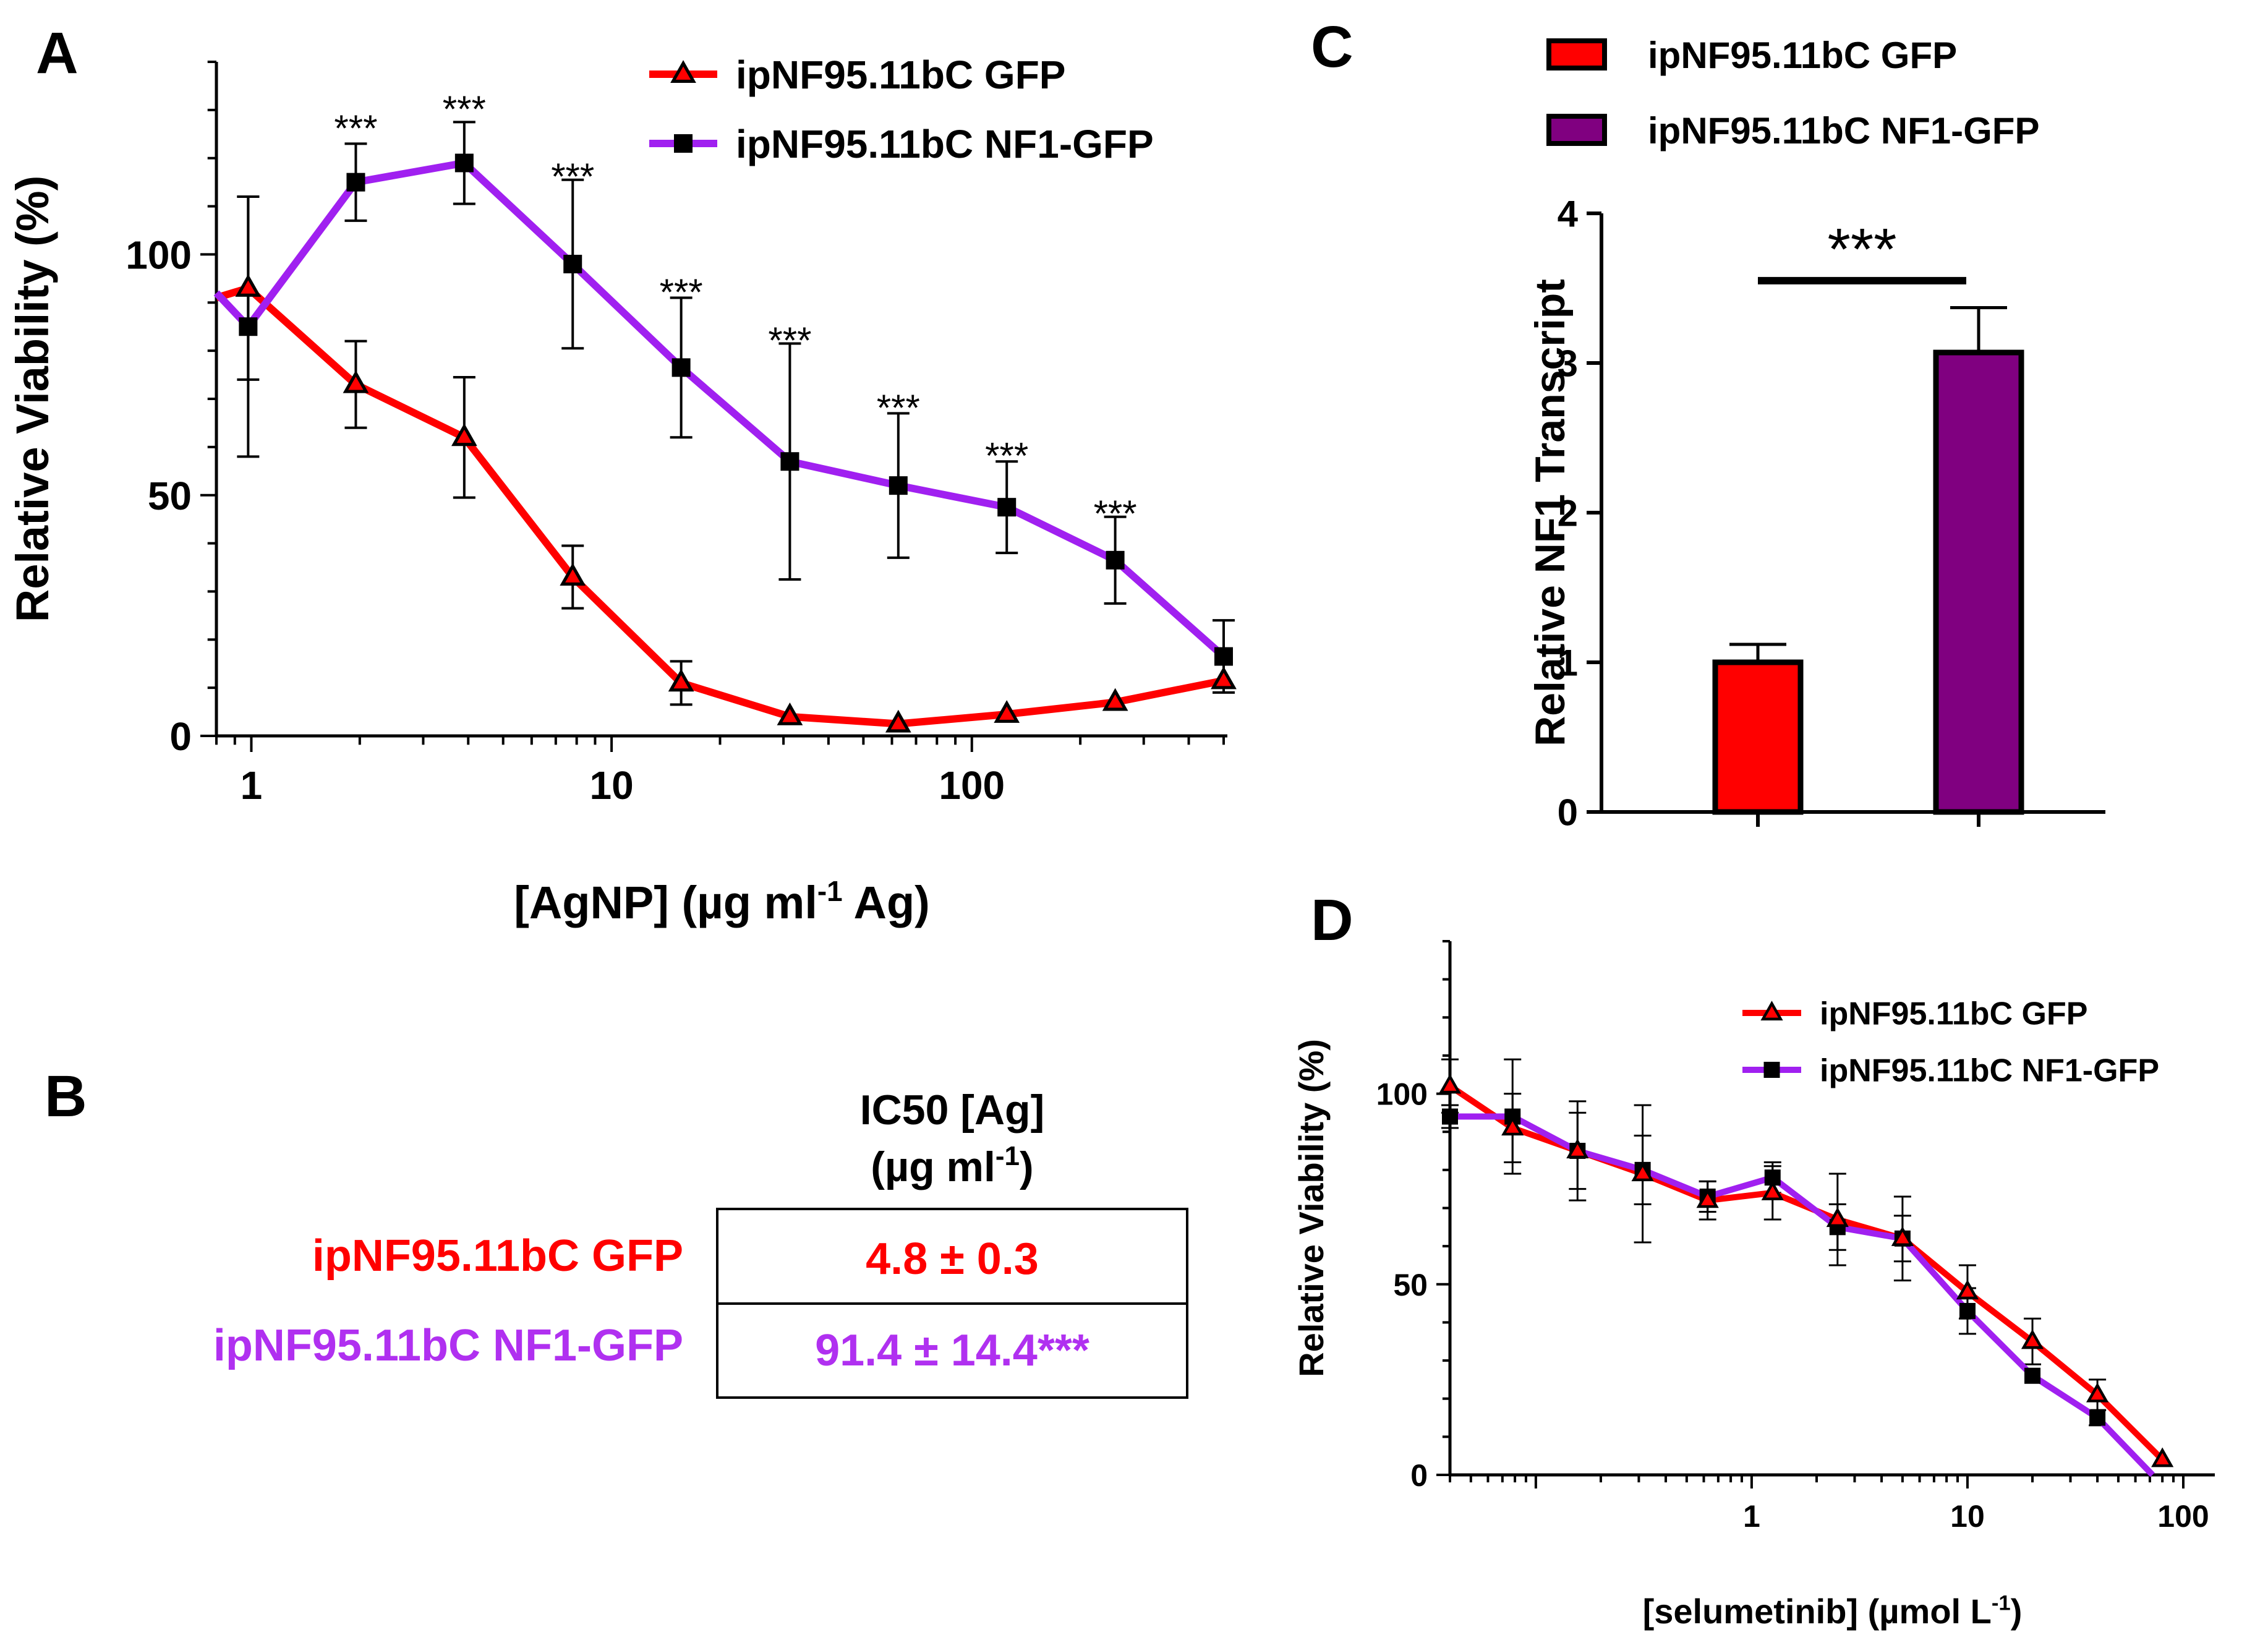 The height and width of the screenshot is (1640, 2268). What do you see at coordinates (1410, 1285) in the screenshot?
I see `chart-d-y-tick-label: 50` at bounding box center [1410, 1285].